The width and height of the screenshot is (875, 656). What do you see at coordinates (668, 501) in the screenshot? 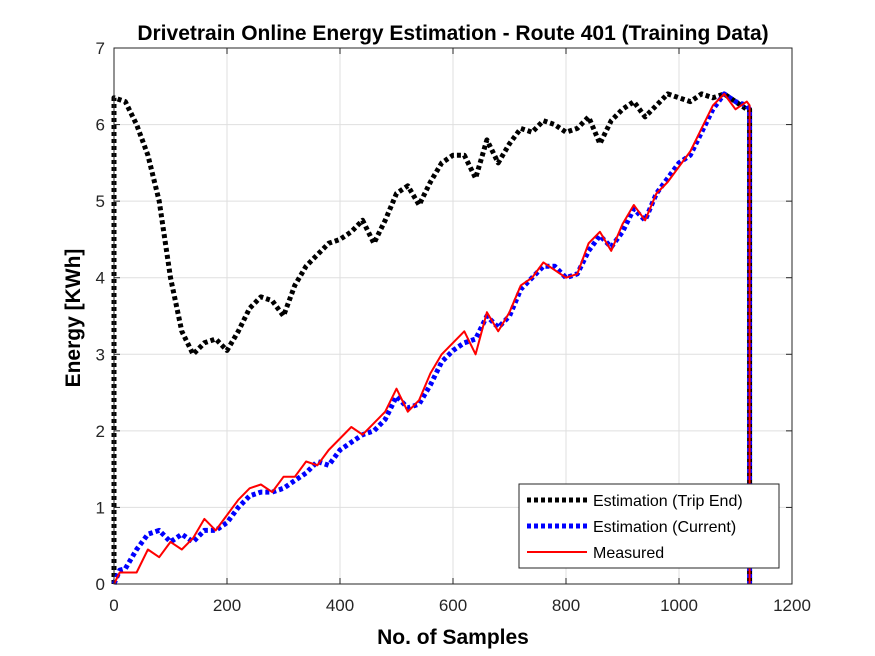
I see `legend-label-estimation-trip-end: Estimation (Trip End)` at bounding box center [668, 501].